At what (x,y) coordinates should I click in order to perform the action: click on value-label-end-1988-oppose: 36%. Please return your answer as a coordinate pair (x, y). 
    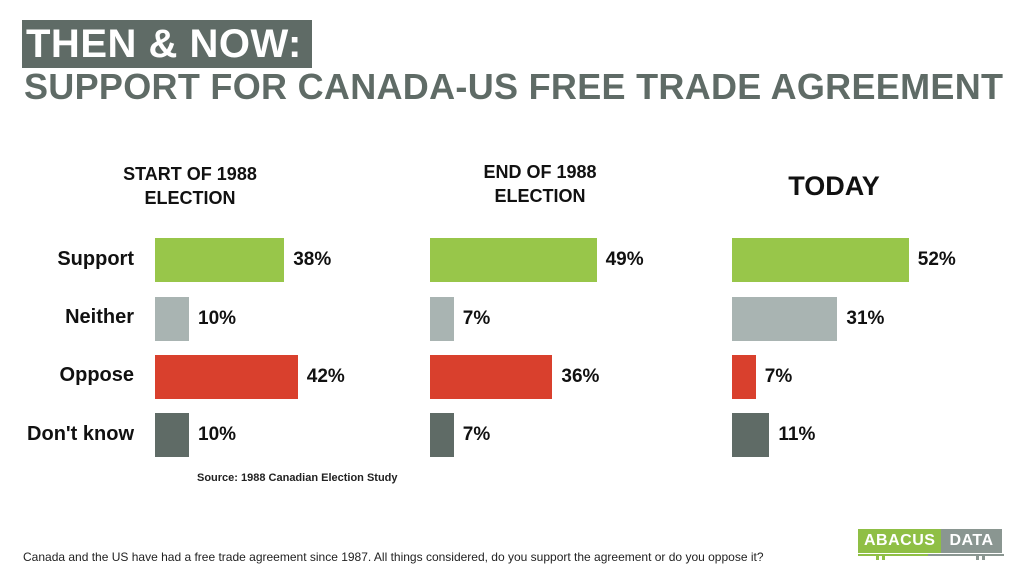
    Looking at the image, I should click on (580, 376).